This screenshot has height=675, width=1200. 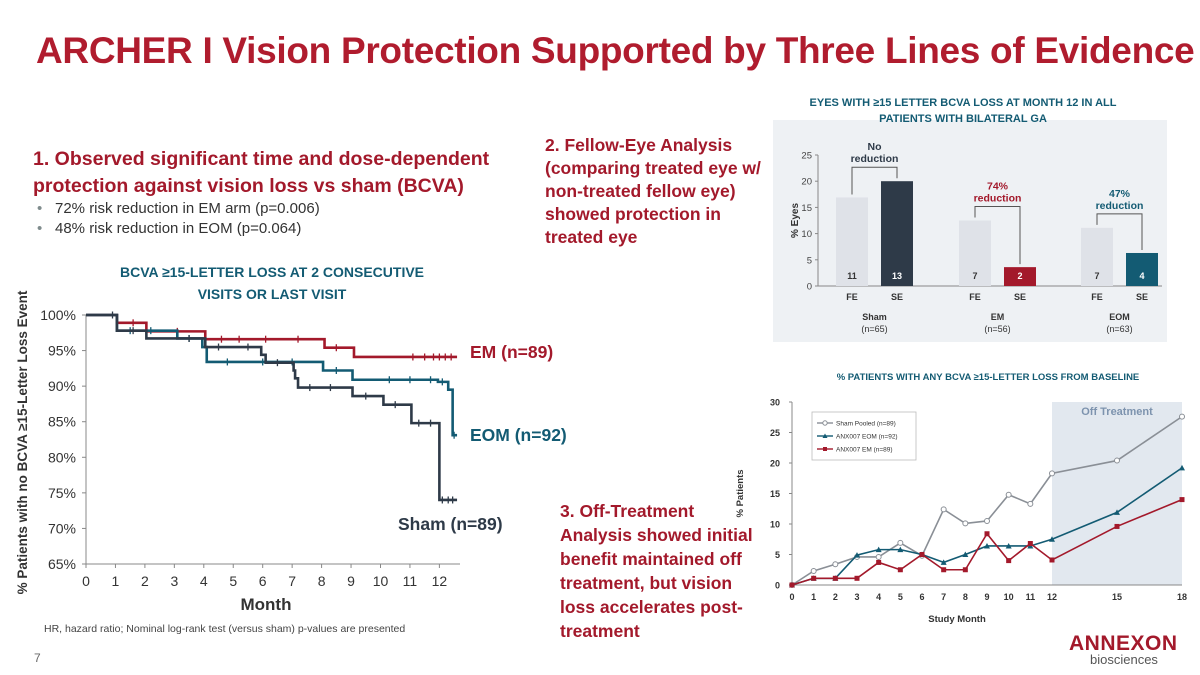 I want to click on bar-title-line-1: PATIENTS WITH BILATERAL GA, so click(x=963, y=119).